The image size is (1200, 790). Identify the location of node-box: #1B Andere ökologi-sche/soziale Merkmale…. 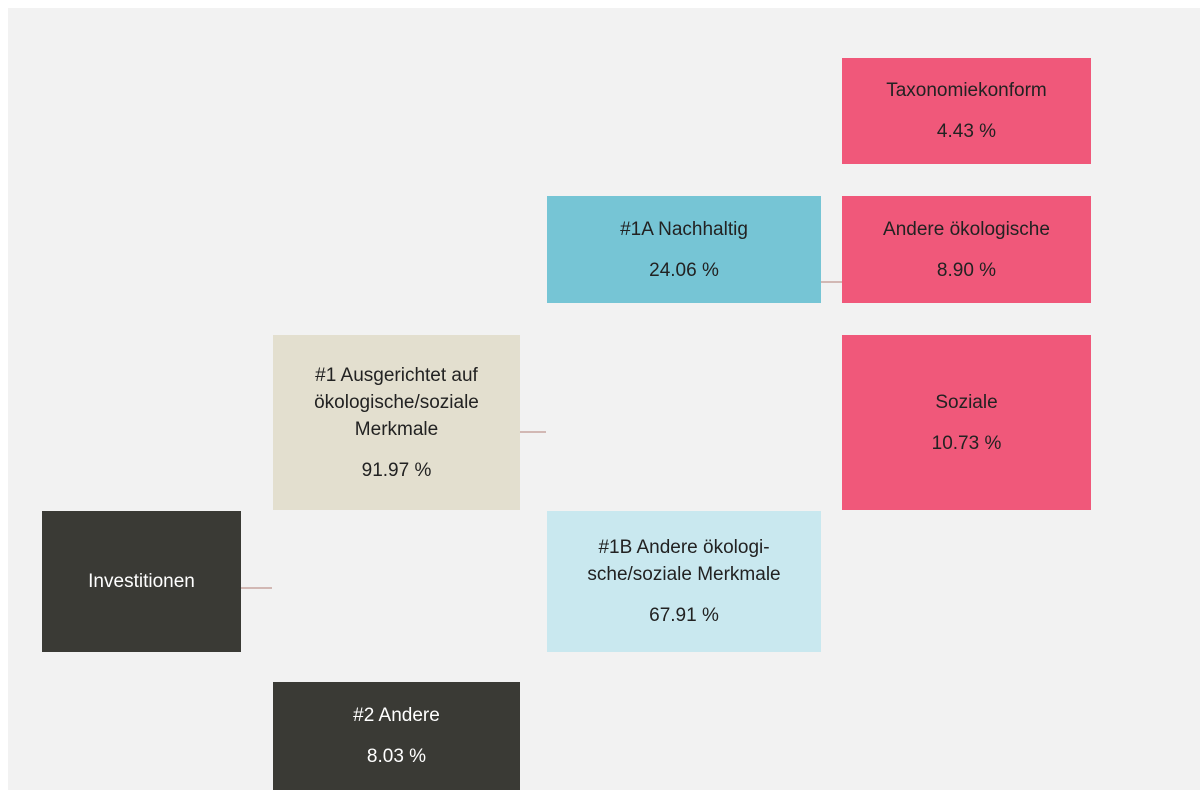
(684, 581).